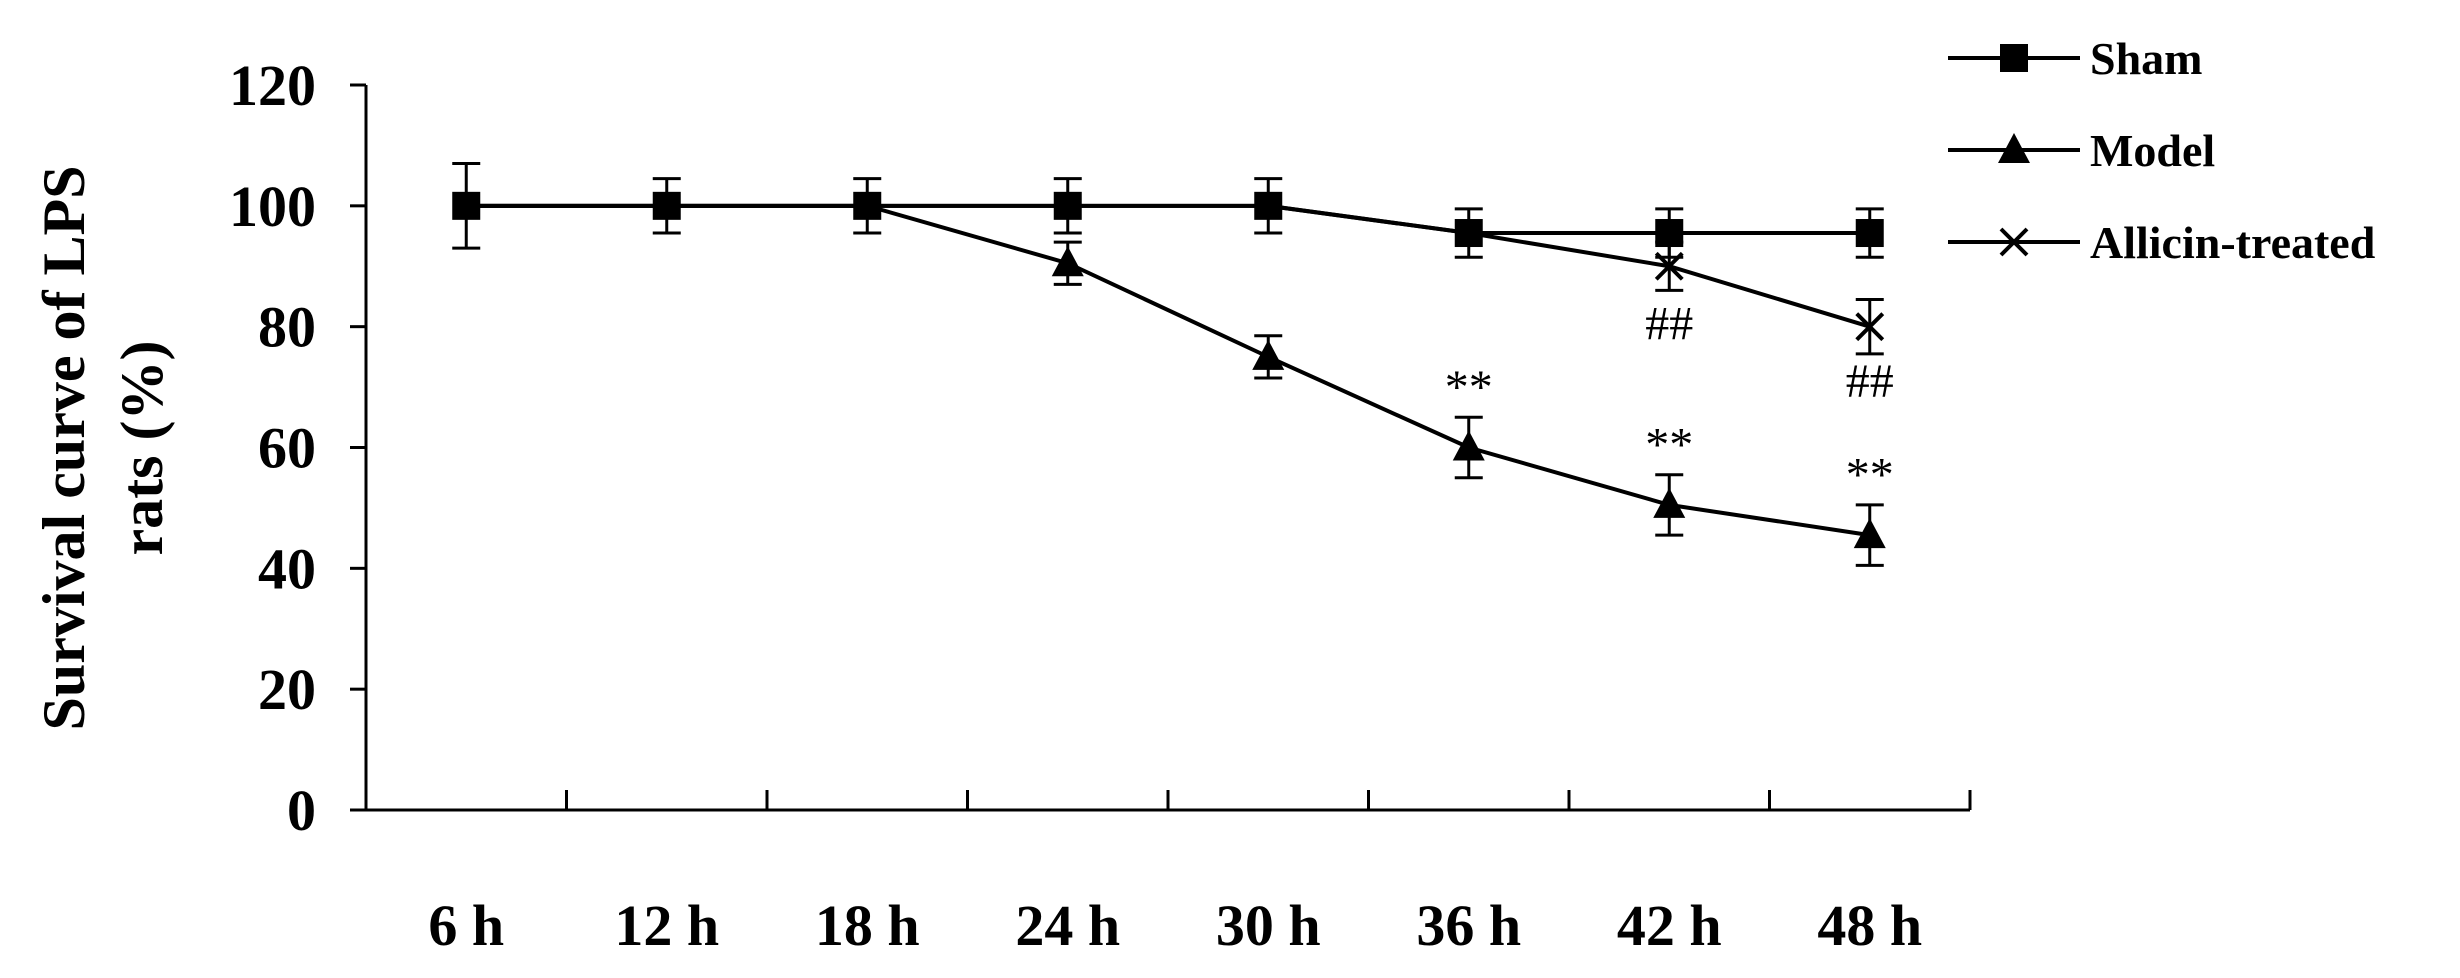 This screenshot has height=978, width=2460. I want to click on legend-item: Allicin-treated, so click(2162, 242).